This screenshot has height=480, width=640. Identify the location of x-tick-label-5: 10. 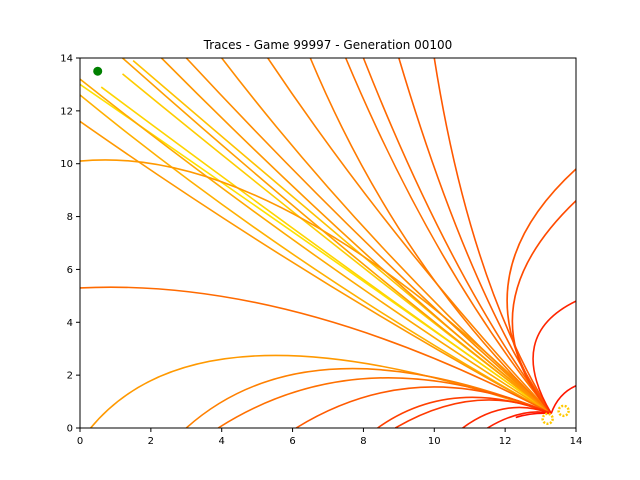
(434, 441).